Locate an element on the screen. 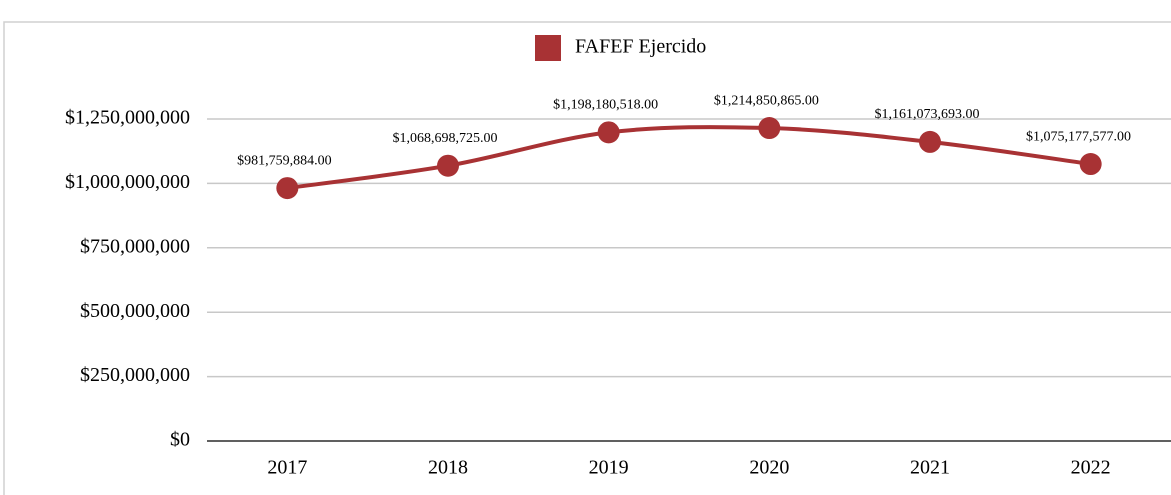 The image size is (1171, 495). value-label: $1,198,180,518.00 is located at coordinates (605, 105).